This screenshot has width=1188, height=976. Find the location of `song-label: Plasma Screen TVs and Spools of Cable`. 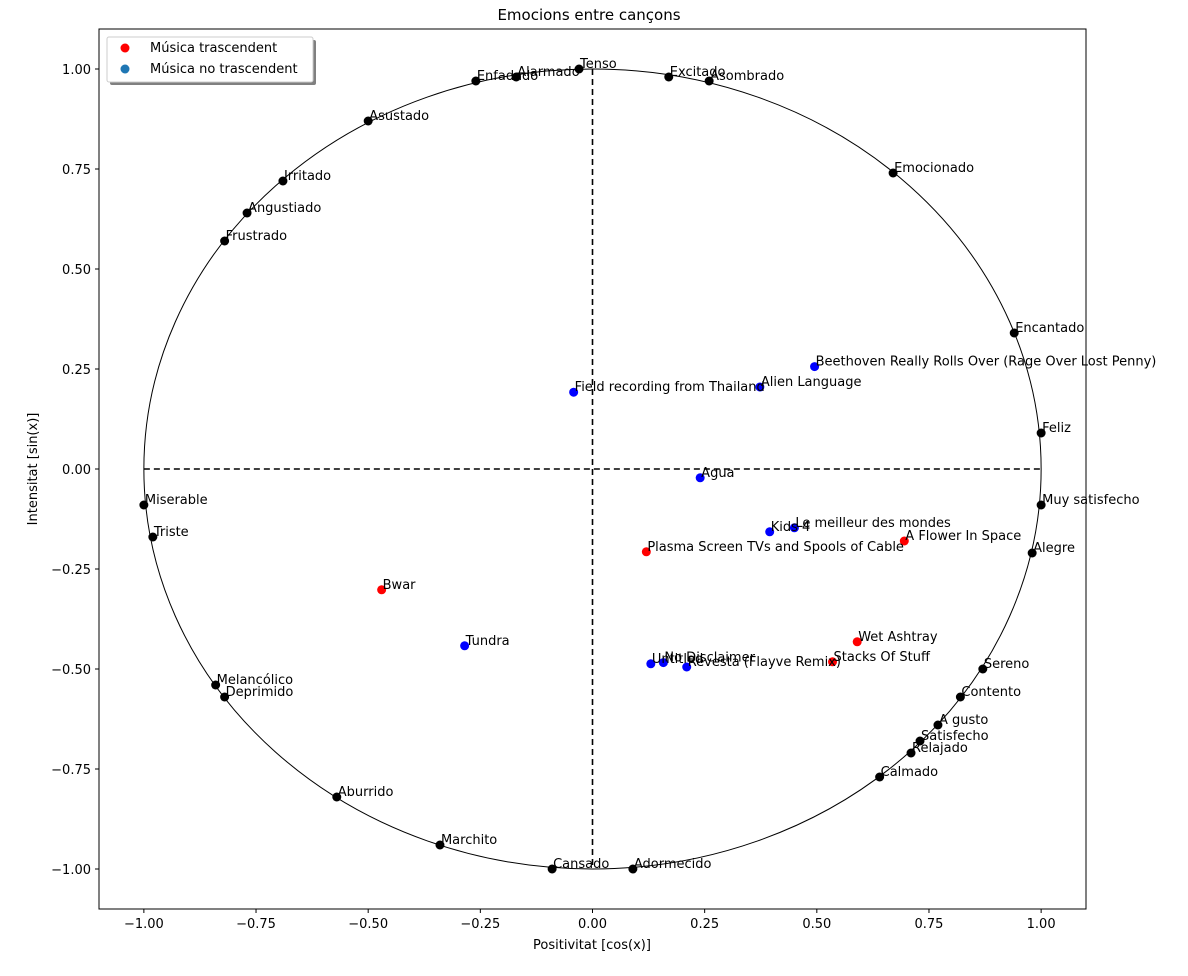

song-label: Plasma Screen TVs and Spools of Cable is located at coordinates (775, 547).